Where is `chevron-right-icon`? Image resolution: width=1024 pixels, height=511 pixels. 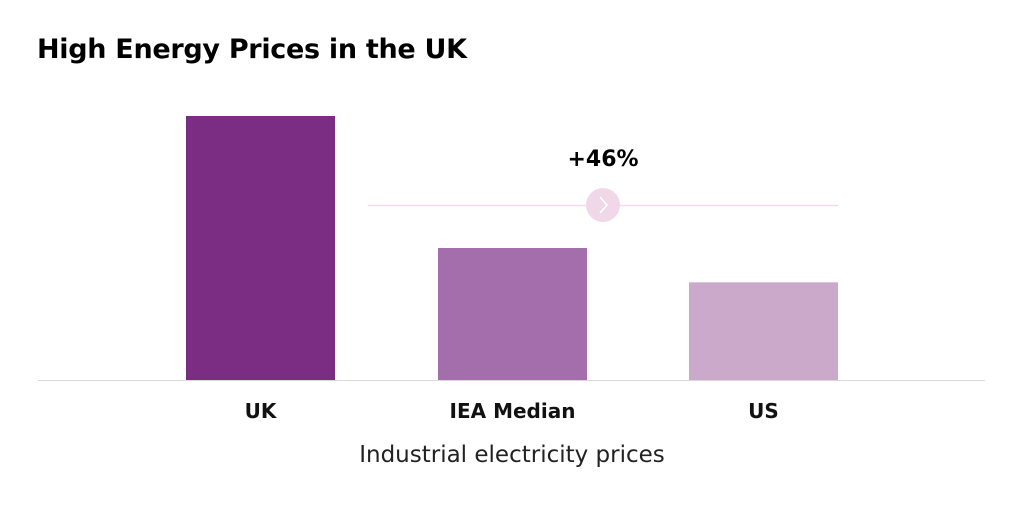 chevron-right-icon is located at coordinates (603, 205).